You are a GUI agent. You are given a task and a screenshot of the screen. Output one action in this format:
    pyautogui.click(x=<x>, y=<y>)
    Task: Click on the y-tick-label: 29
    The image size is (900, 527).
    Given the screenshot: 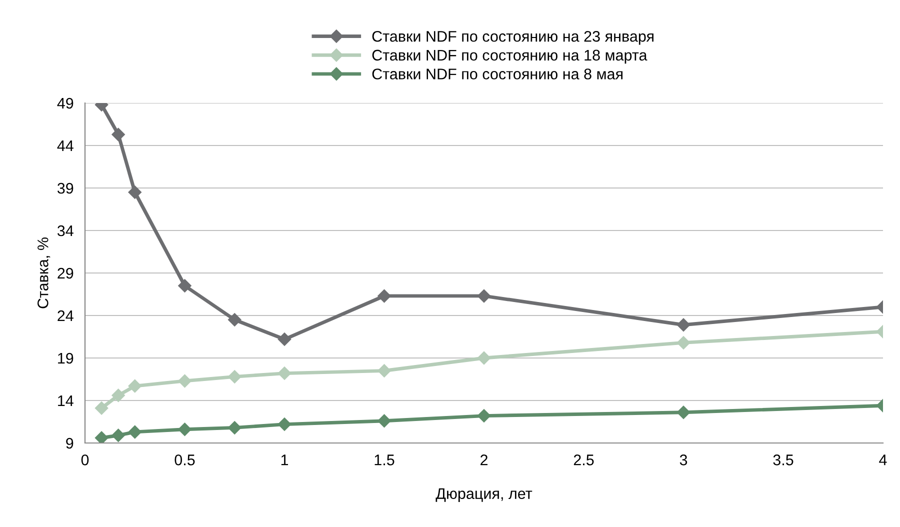 What is the action you would take?
    pyautogui.click(x=66, y=273)
    